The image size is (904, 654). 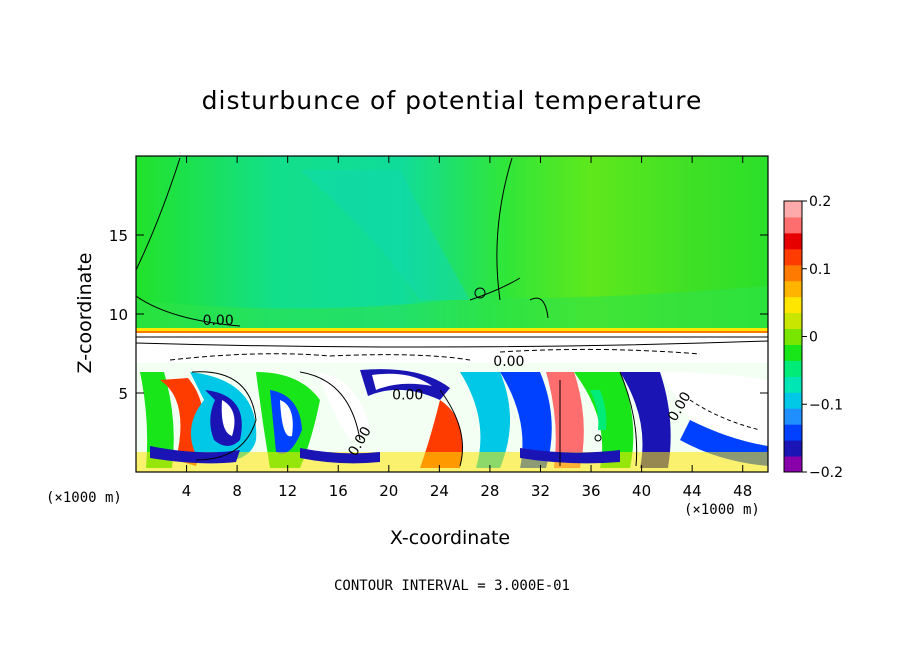 What do you see at coordinates (742, 491) in the screenshot?
I see `x-tick-label: 48` at bounding box center [742, 491].